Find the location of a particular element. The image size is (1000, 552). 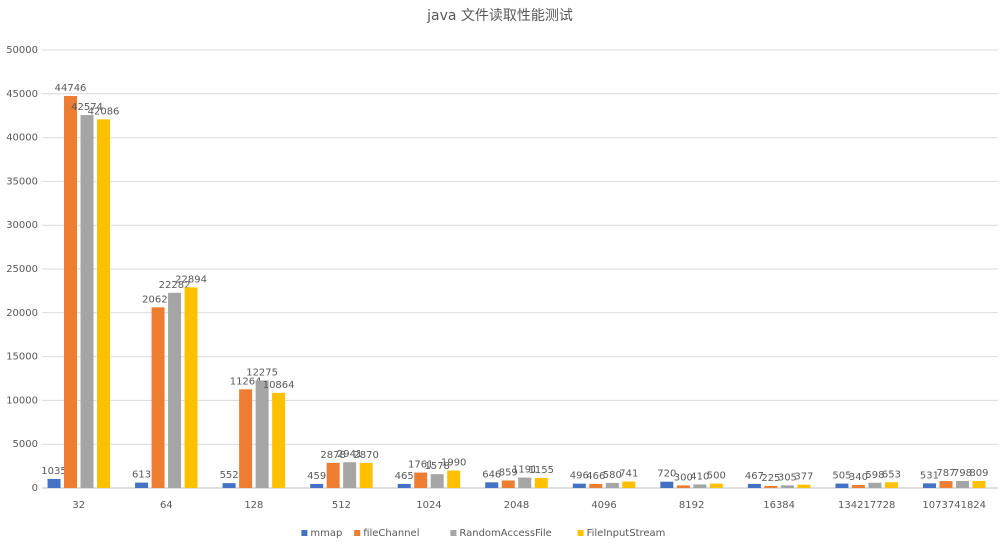

y-tick-label: 45000 is located at coordinates (22, 94).